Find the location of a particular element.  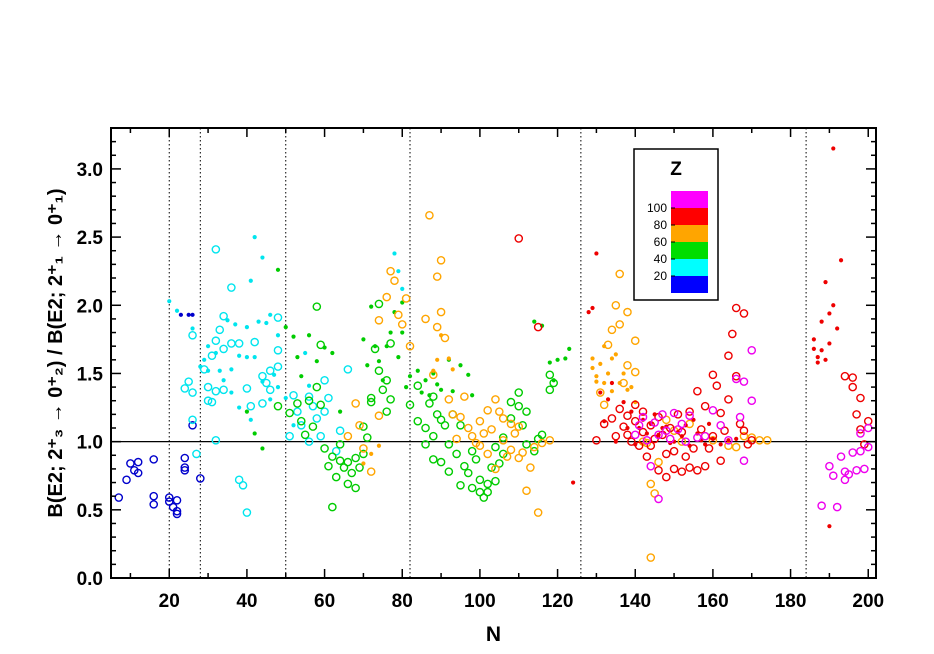

y-tick-label: 0.5 is located at coordinates (90, 511).